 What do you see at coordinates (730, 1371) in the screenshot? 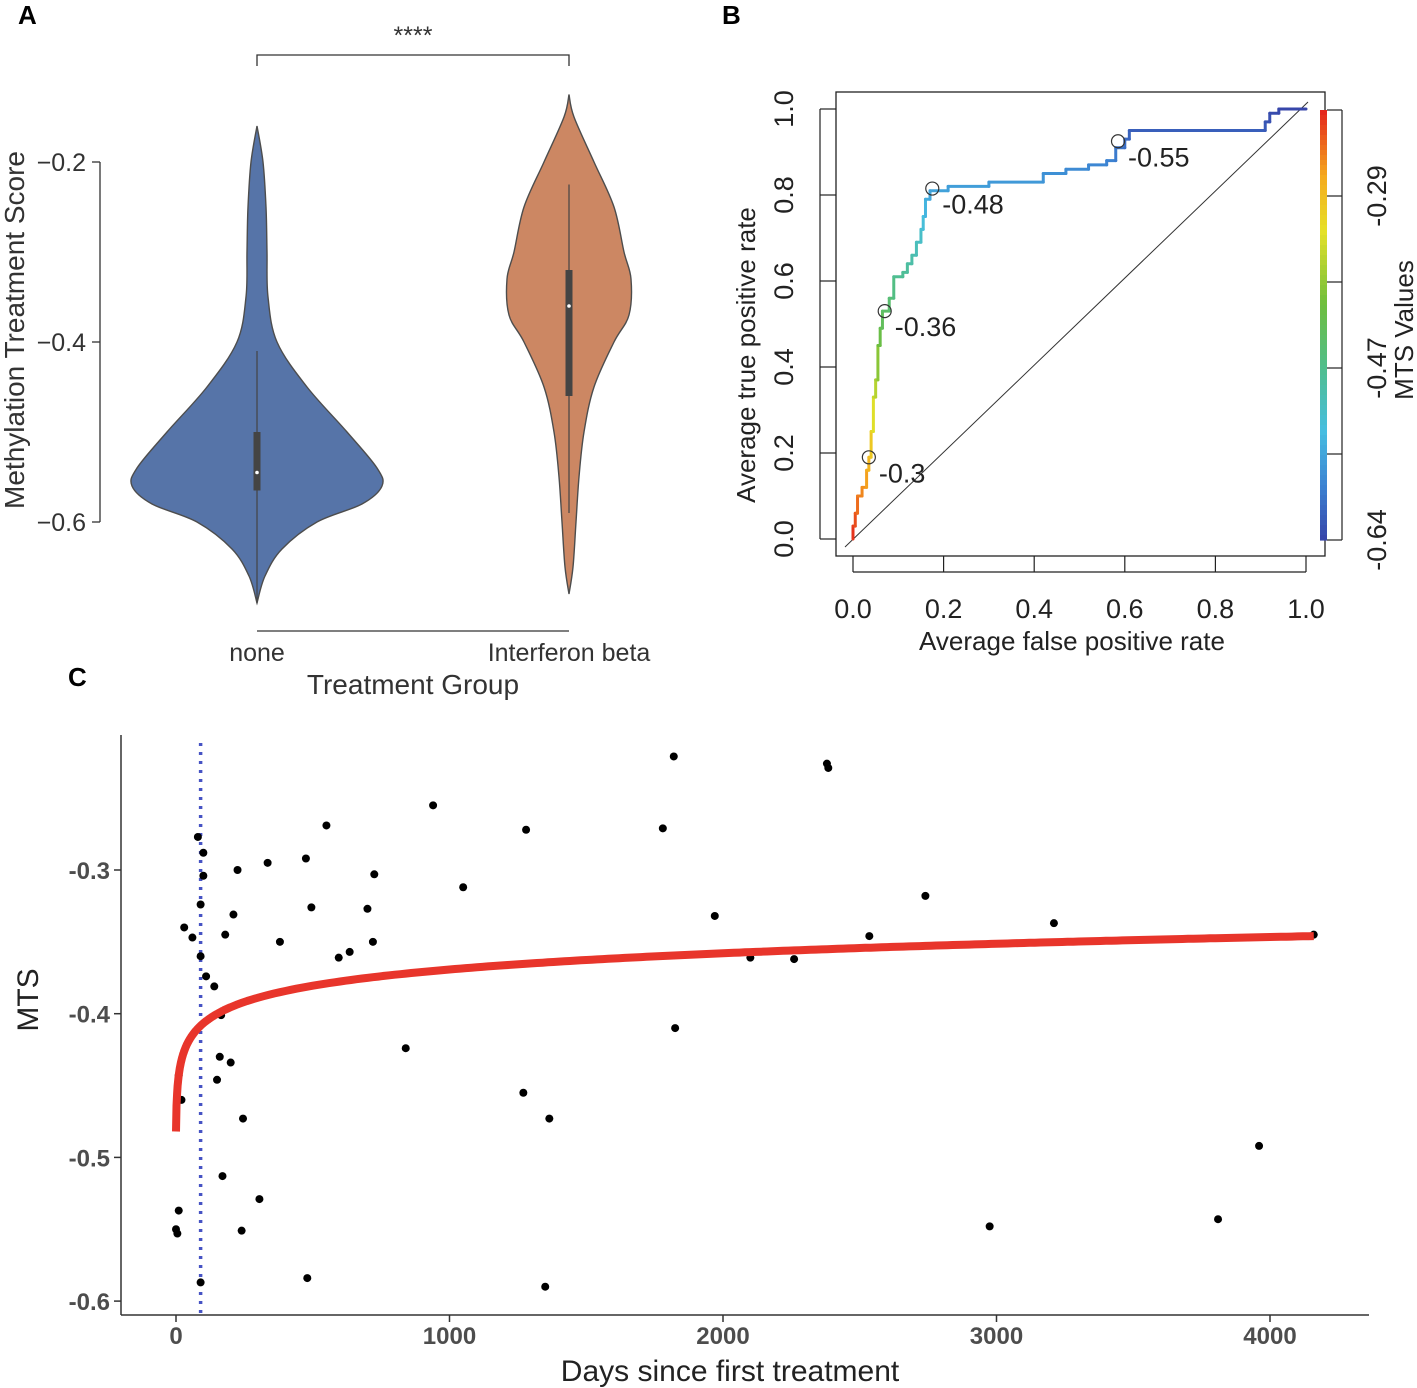
I see `x-axis-title: Days since first treatment` at bounding box center [730, 1371].